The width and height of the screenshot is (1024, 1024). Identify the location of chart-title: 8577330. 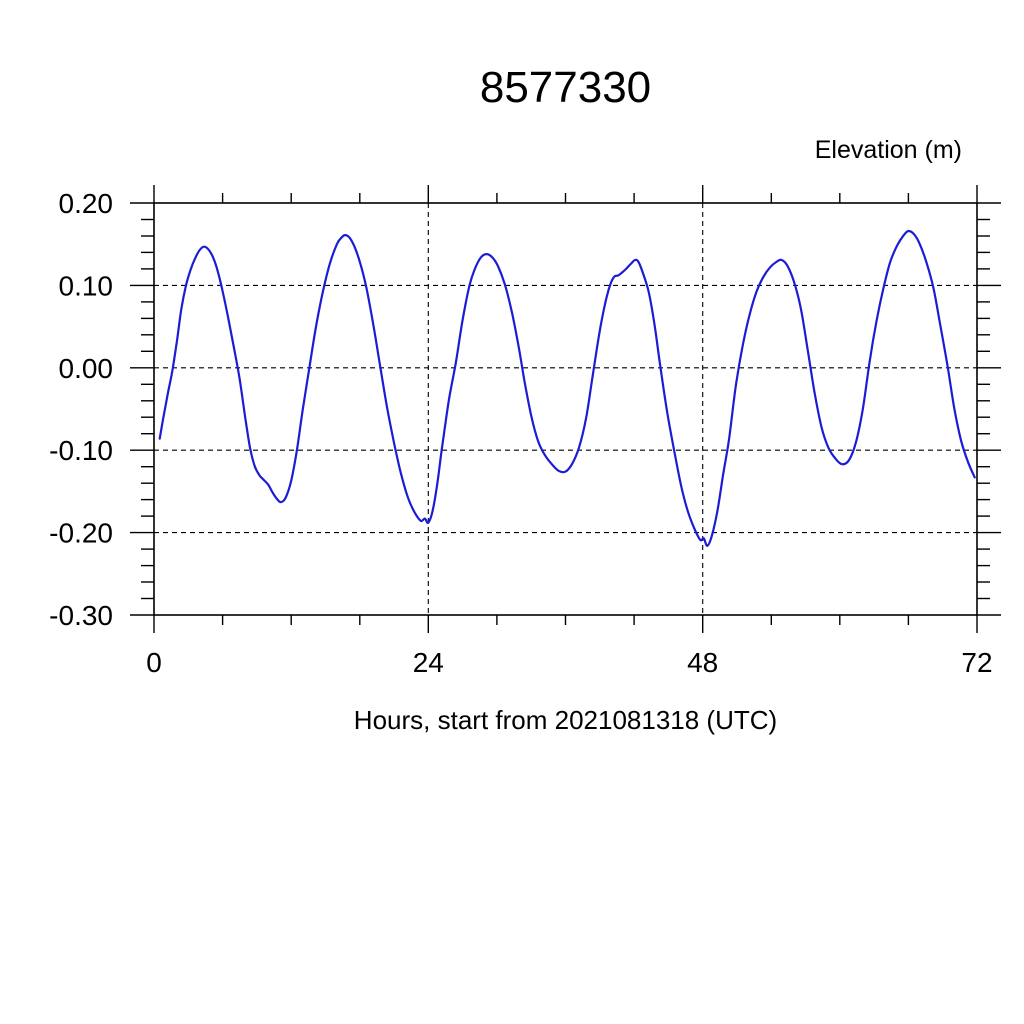
(565, 87).